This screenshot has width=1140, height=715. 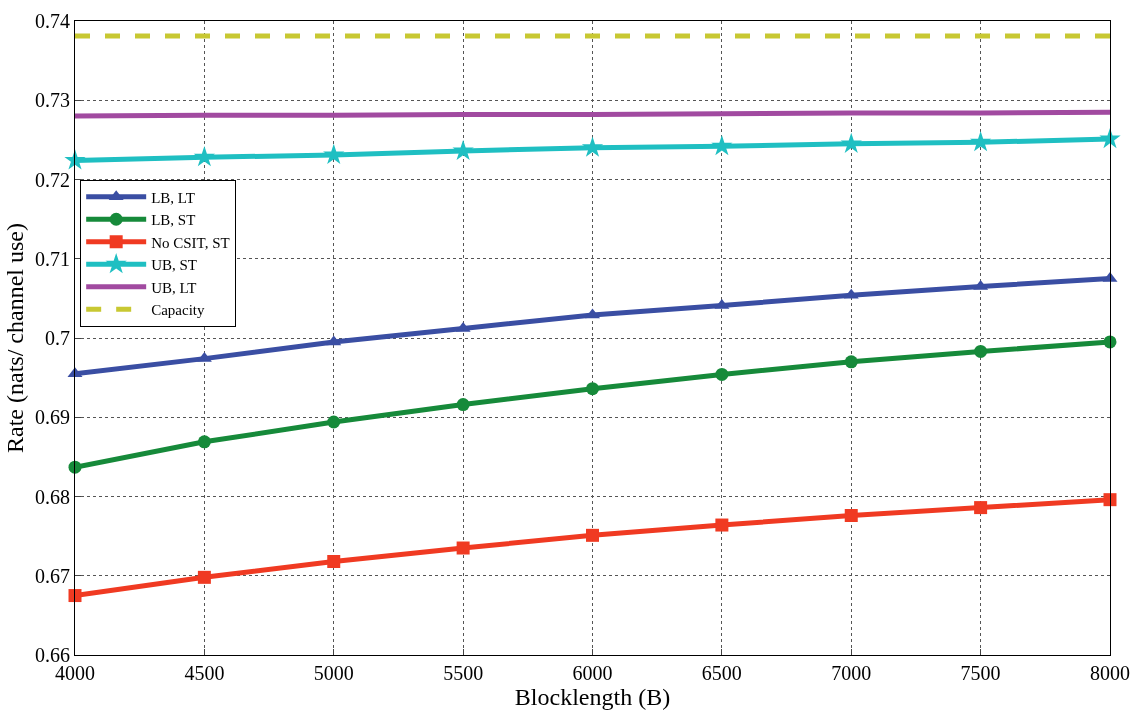 What do you see at coordinates (178, 310) in the screenshot?
I see `legend-label: Capacity` at bounding box center [178, 310].